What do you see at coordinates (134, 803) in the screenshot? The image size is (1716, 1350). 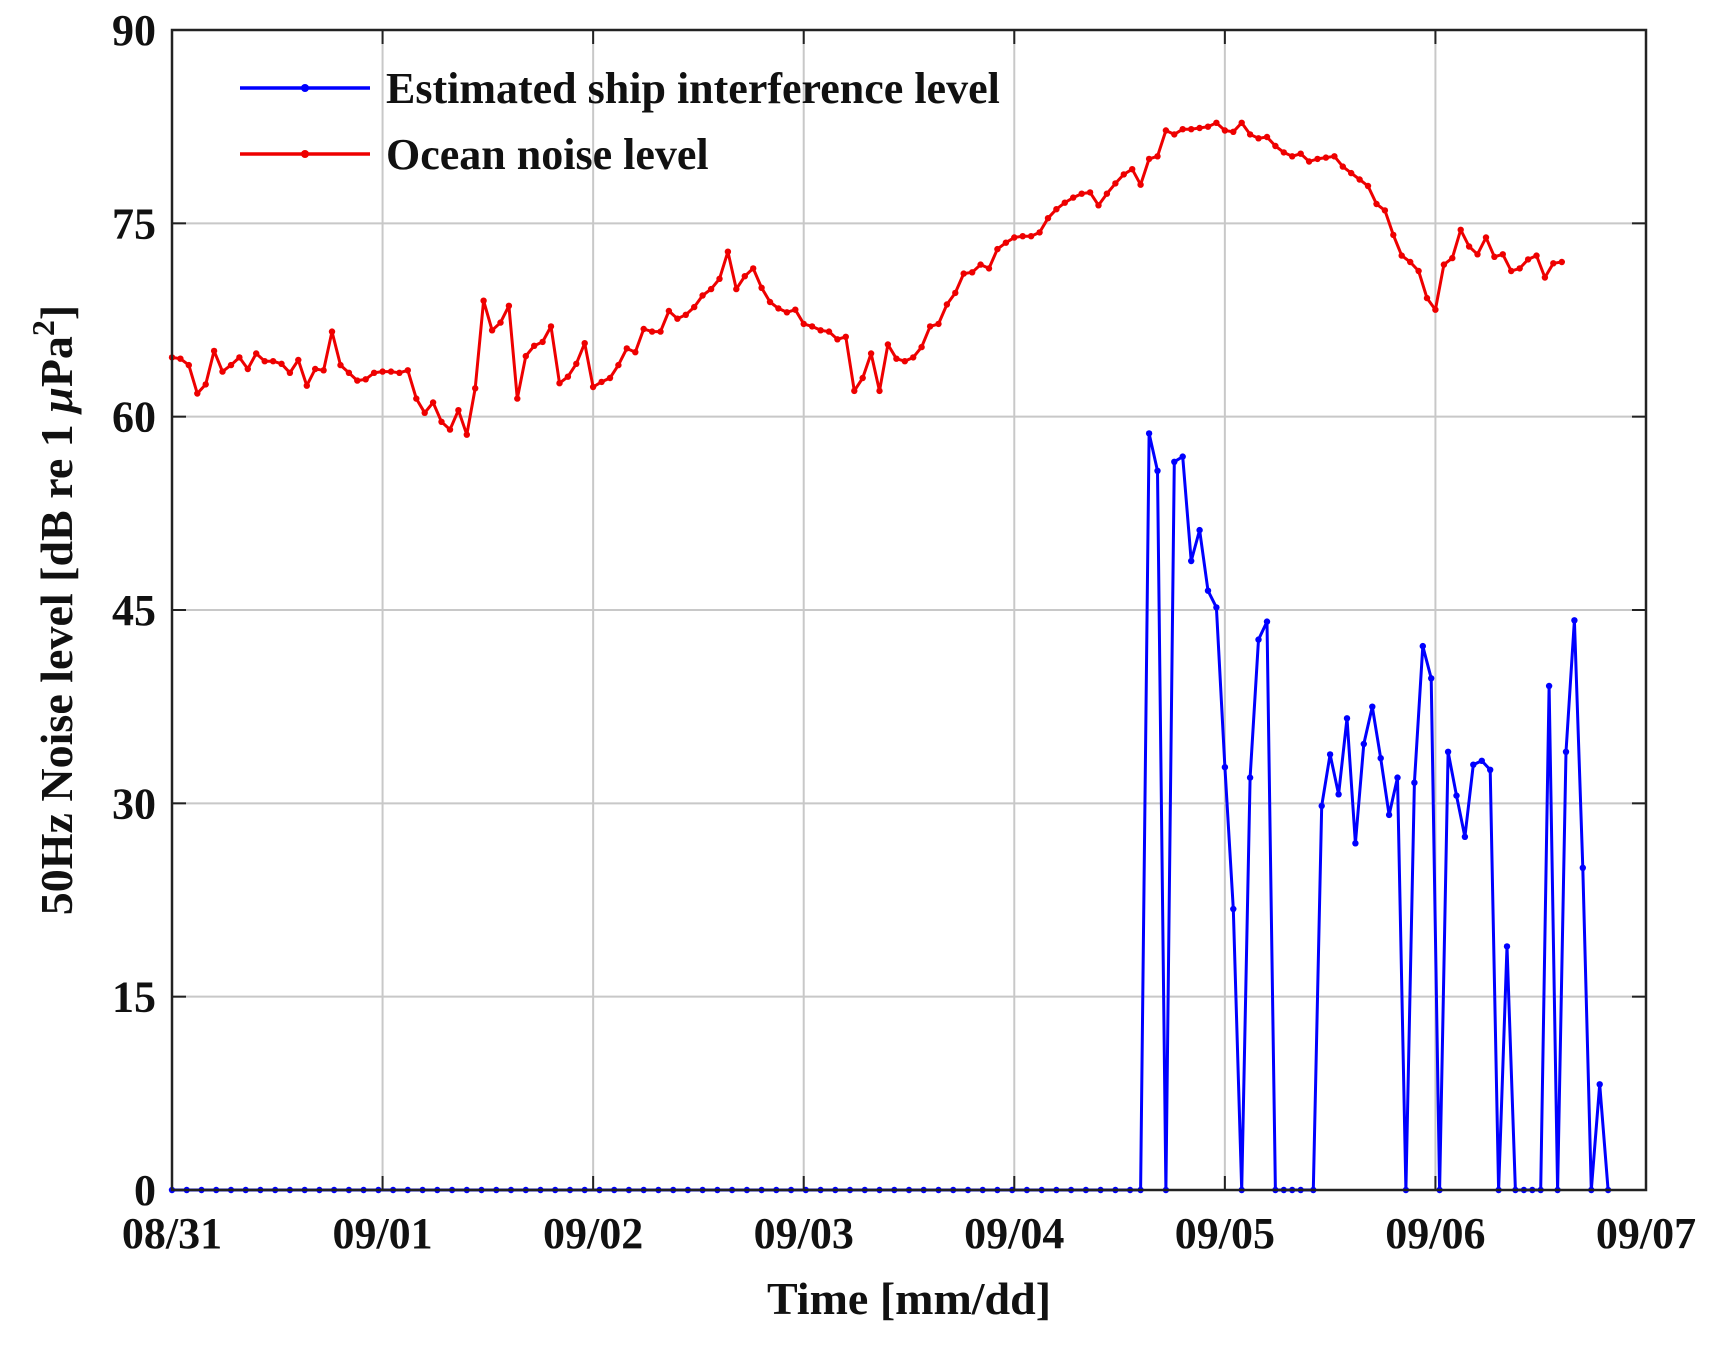 I see `y-tick-label: 30` at bounding box center [134, 803].